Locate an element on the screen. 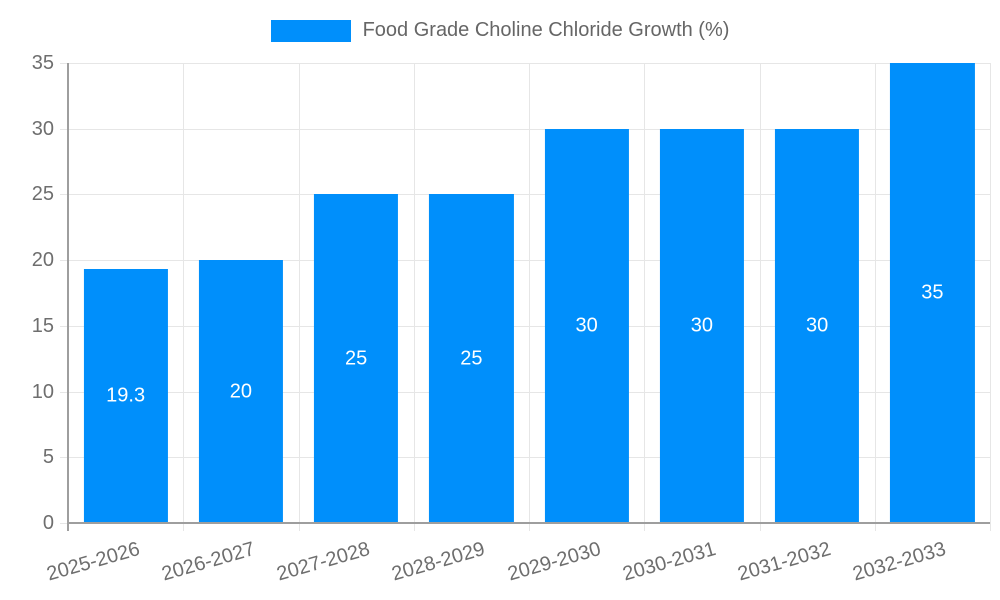  y-tick-label: 0 is located at coordinates (48, 523).